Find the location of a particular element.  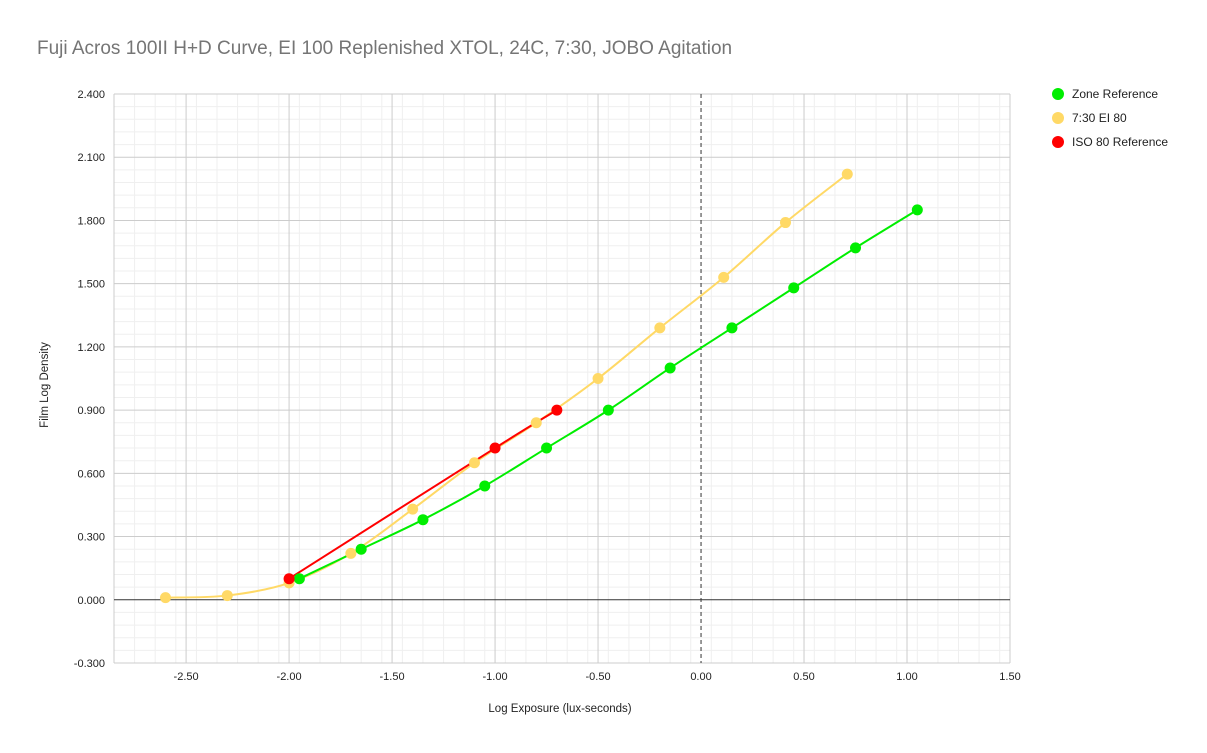

y-tick-label: 2.400 is located at coordinates (91, 95).